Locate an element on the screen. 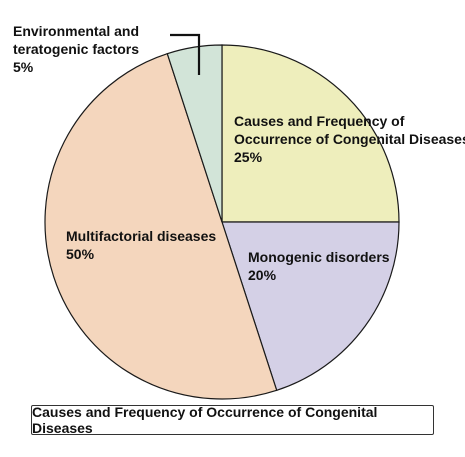 The image size is (465, 457). callout-bracket is located at coordinates (185, 54).